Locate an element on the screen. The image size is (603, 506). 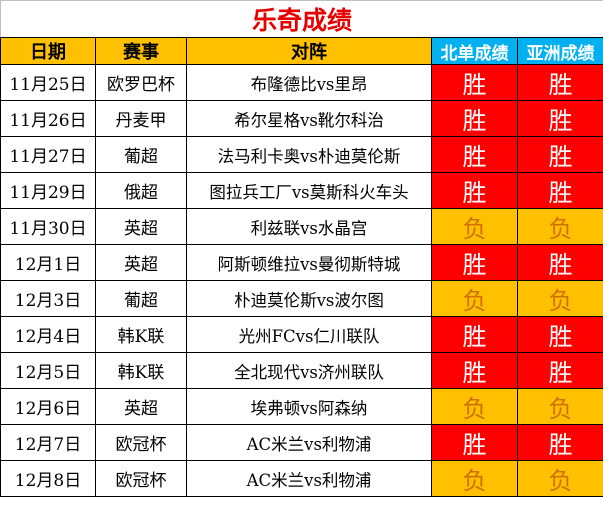
table-row: 12月6日 英超 埃弗顿vs阿森纳负负 is located at coordinates (301, 406).